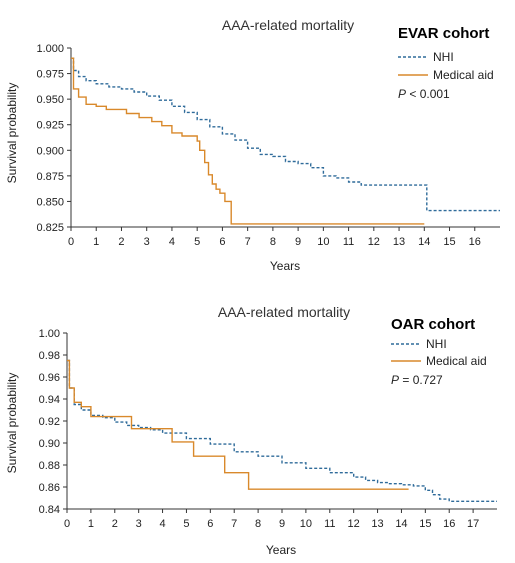  What do you see at coordinates (449, 524) in the screenshot?
I see `oar-x-tick-label: 16` at bounding box center [449, 524].